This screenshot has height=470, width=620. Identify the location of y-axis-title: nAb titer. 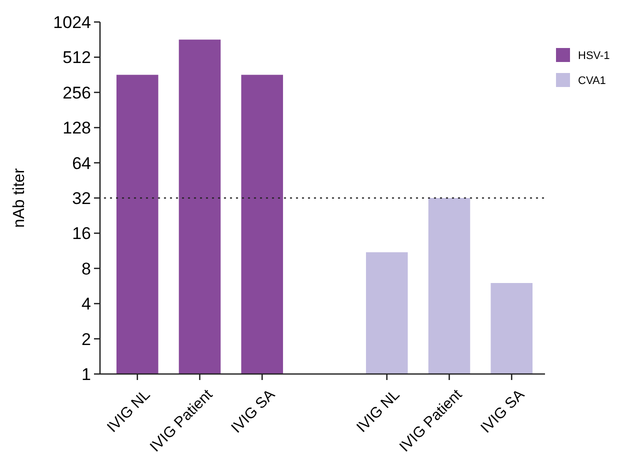
(19, 198).